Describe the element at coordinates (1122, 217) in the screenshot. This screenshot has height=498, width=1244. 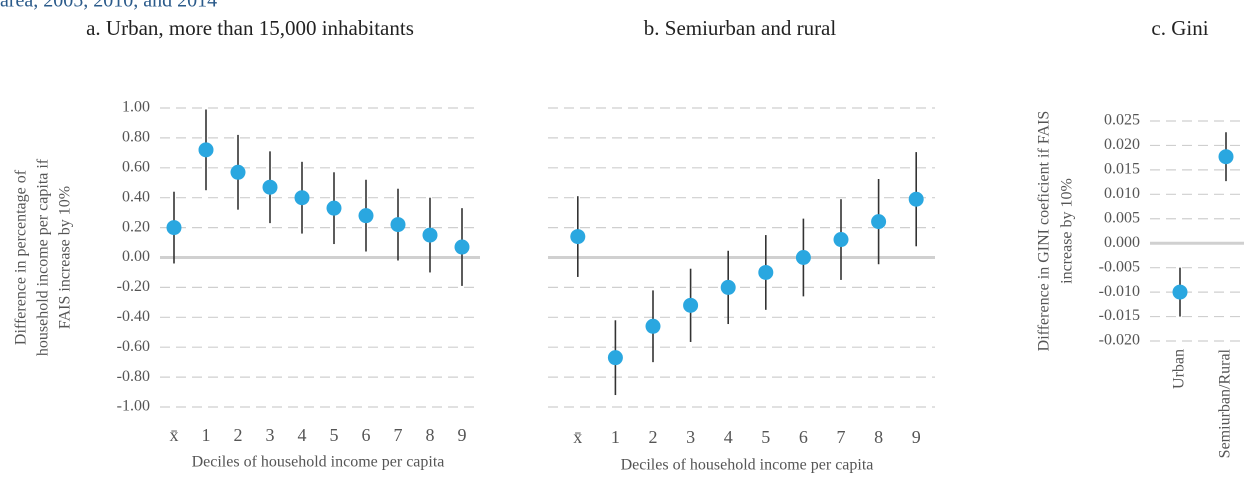
I see `y-tick-label: 0.005` at that location.